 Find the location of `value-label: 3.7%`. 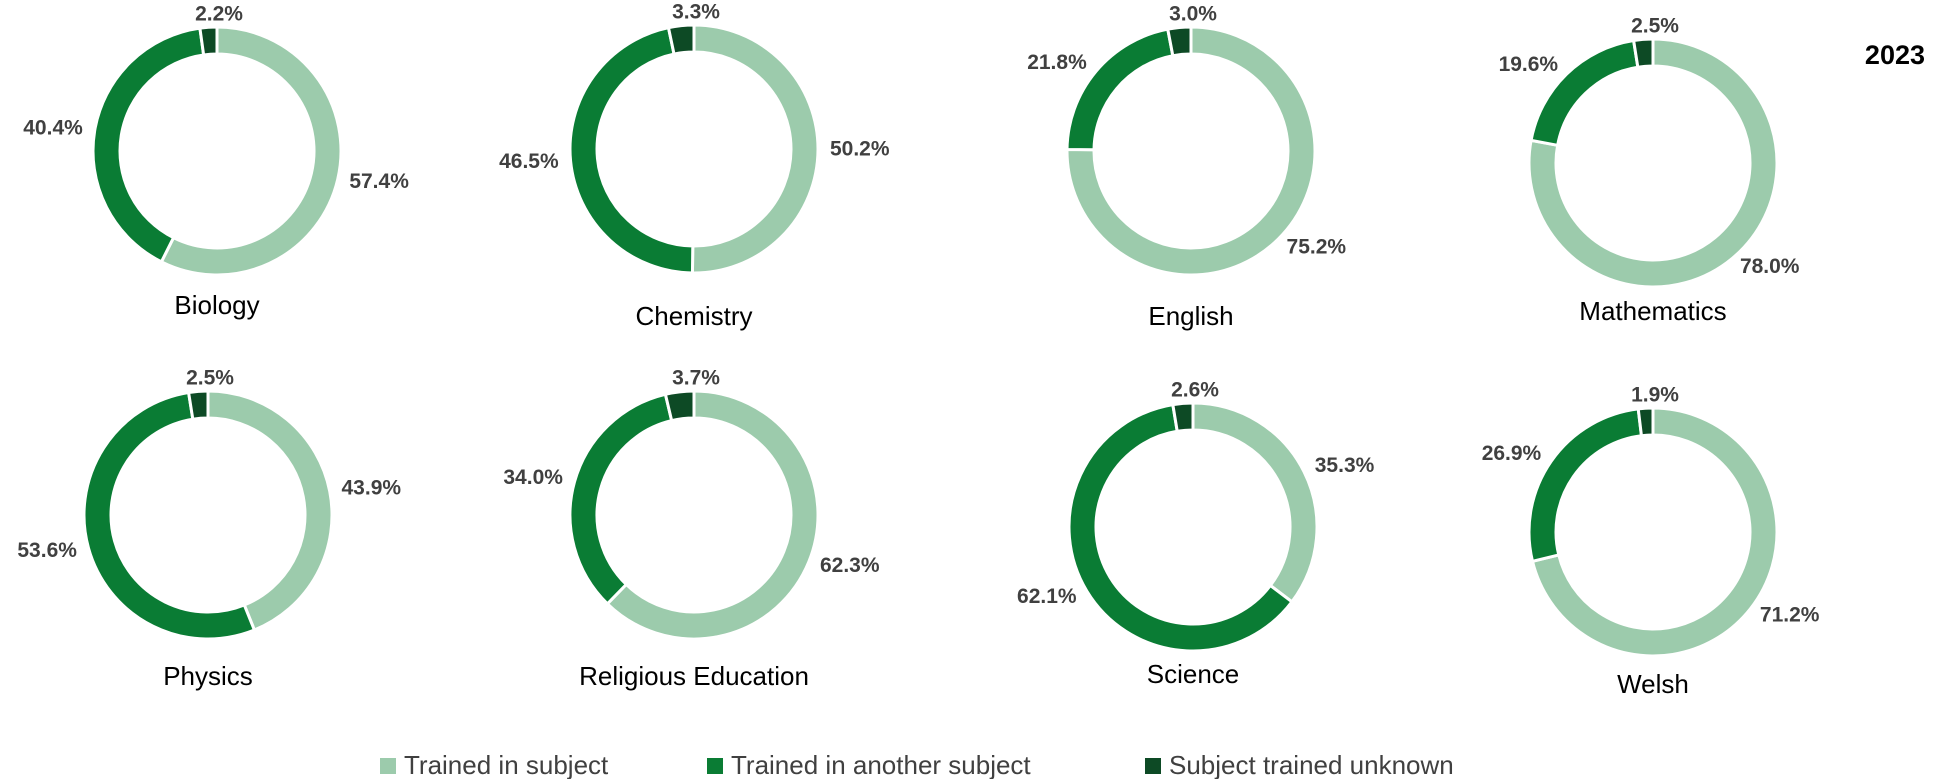

value-label: 3.7% is located at coordinates (696, 378).